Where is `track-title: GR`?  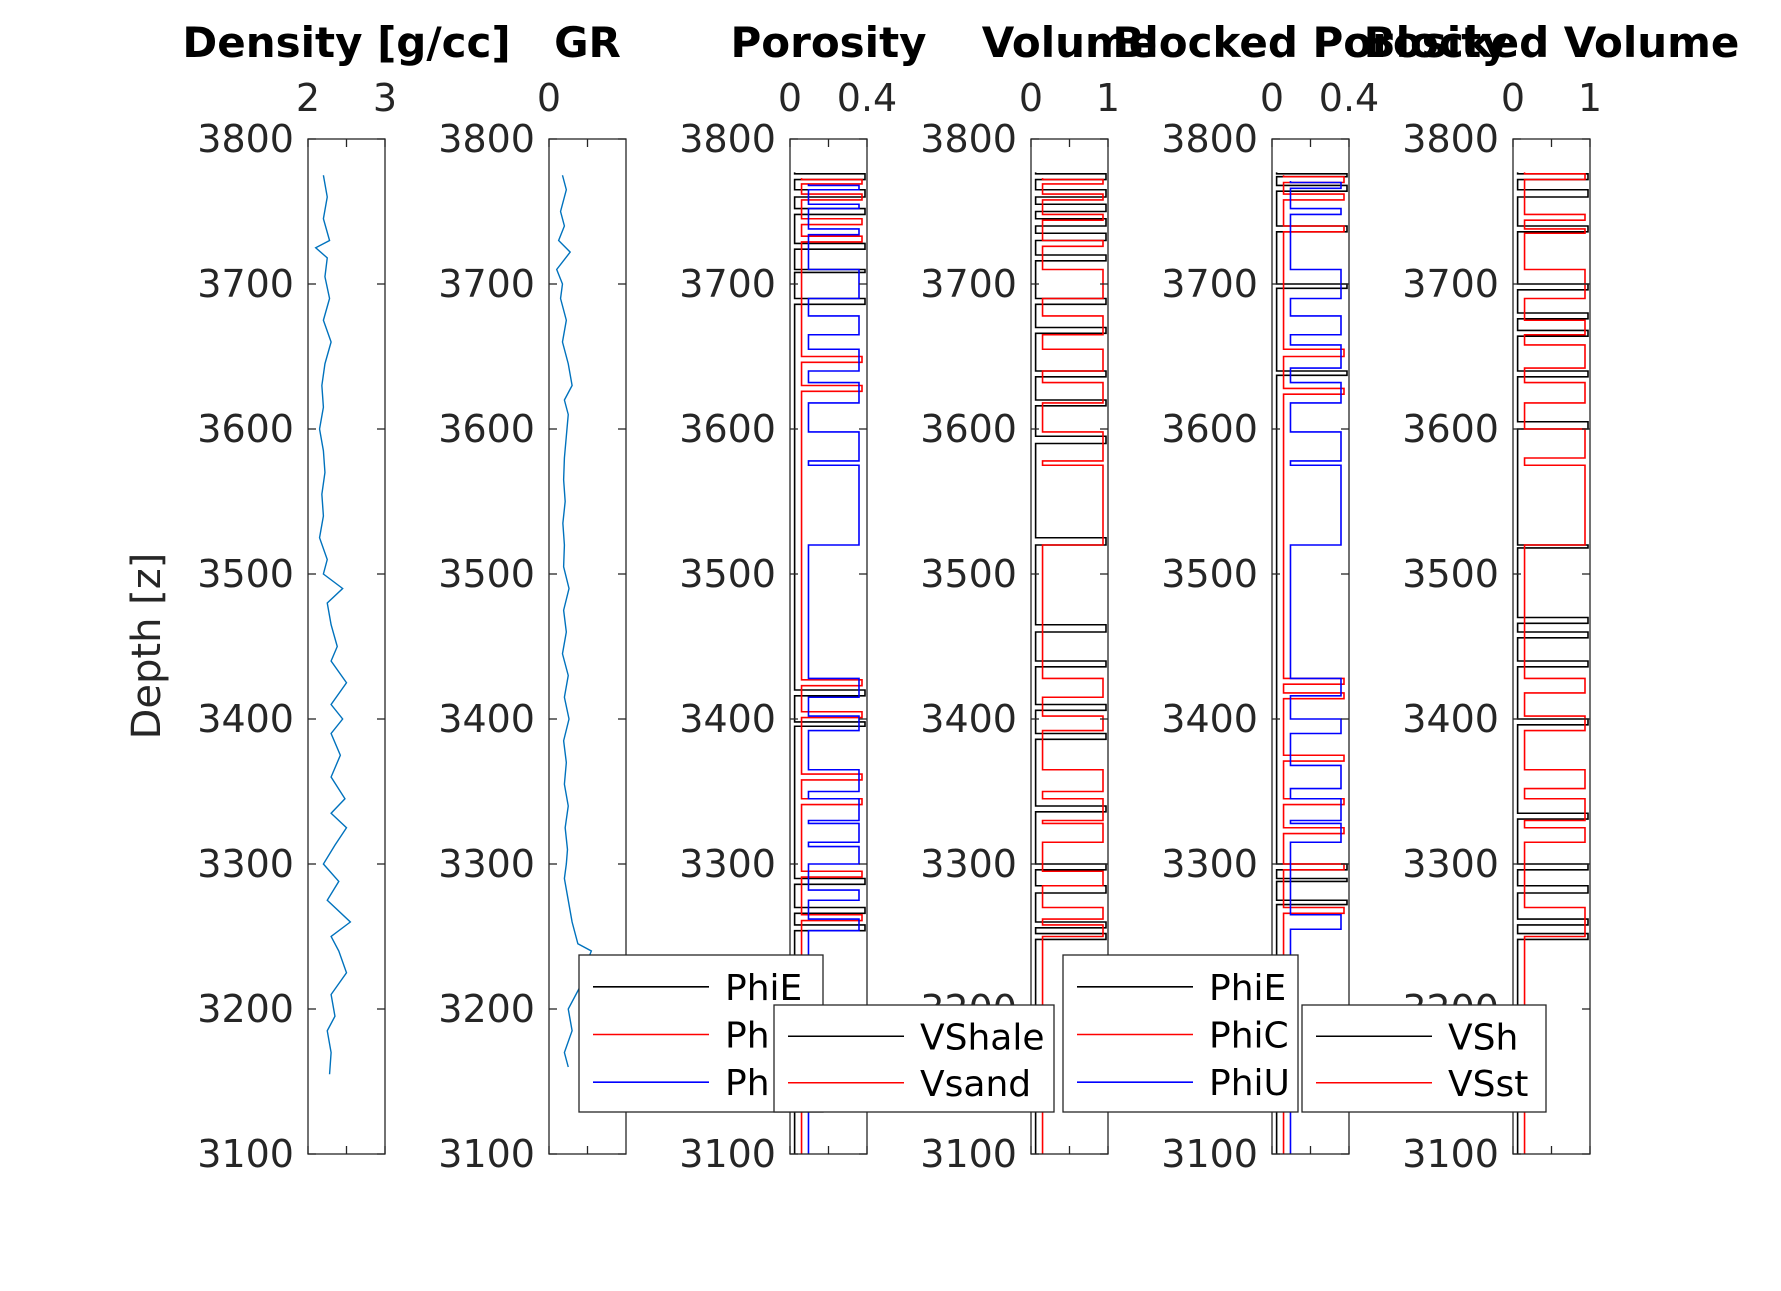
track-title: GR is located at coordinates (587, 42).